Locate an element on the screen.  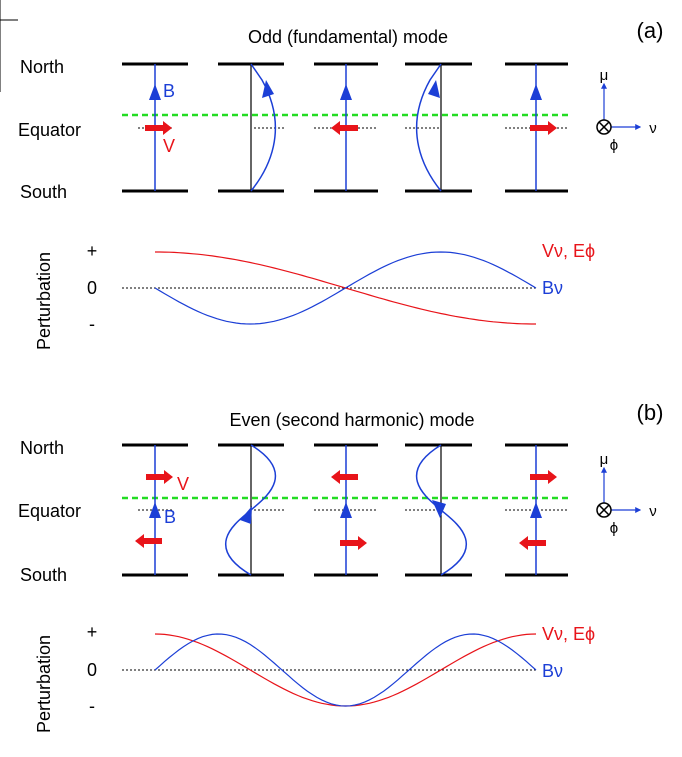
perturbed-field-line is located at coordinates (428, 127).